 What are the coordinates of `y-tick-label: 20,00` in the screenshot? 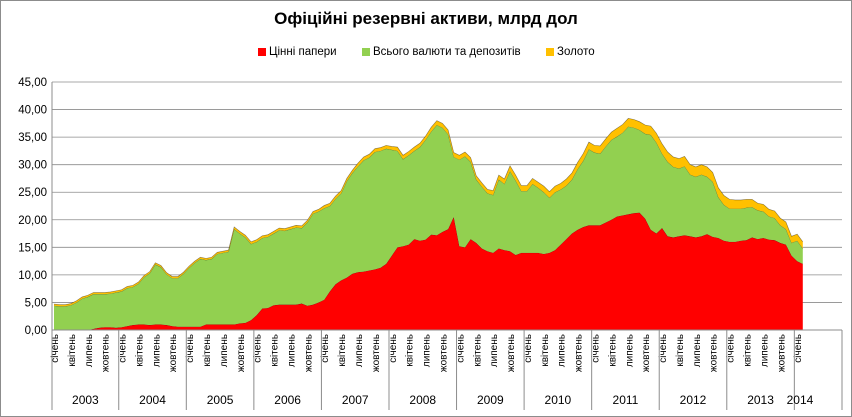 It's located at (32, 221).